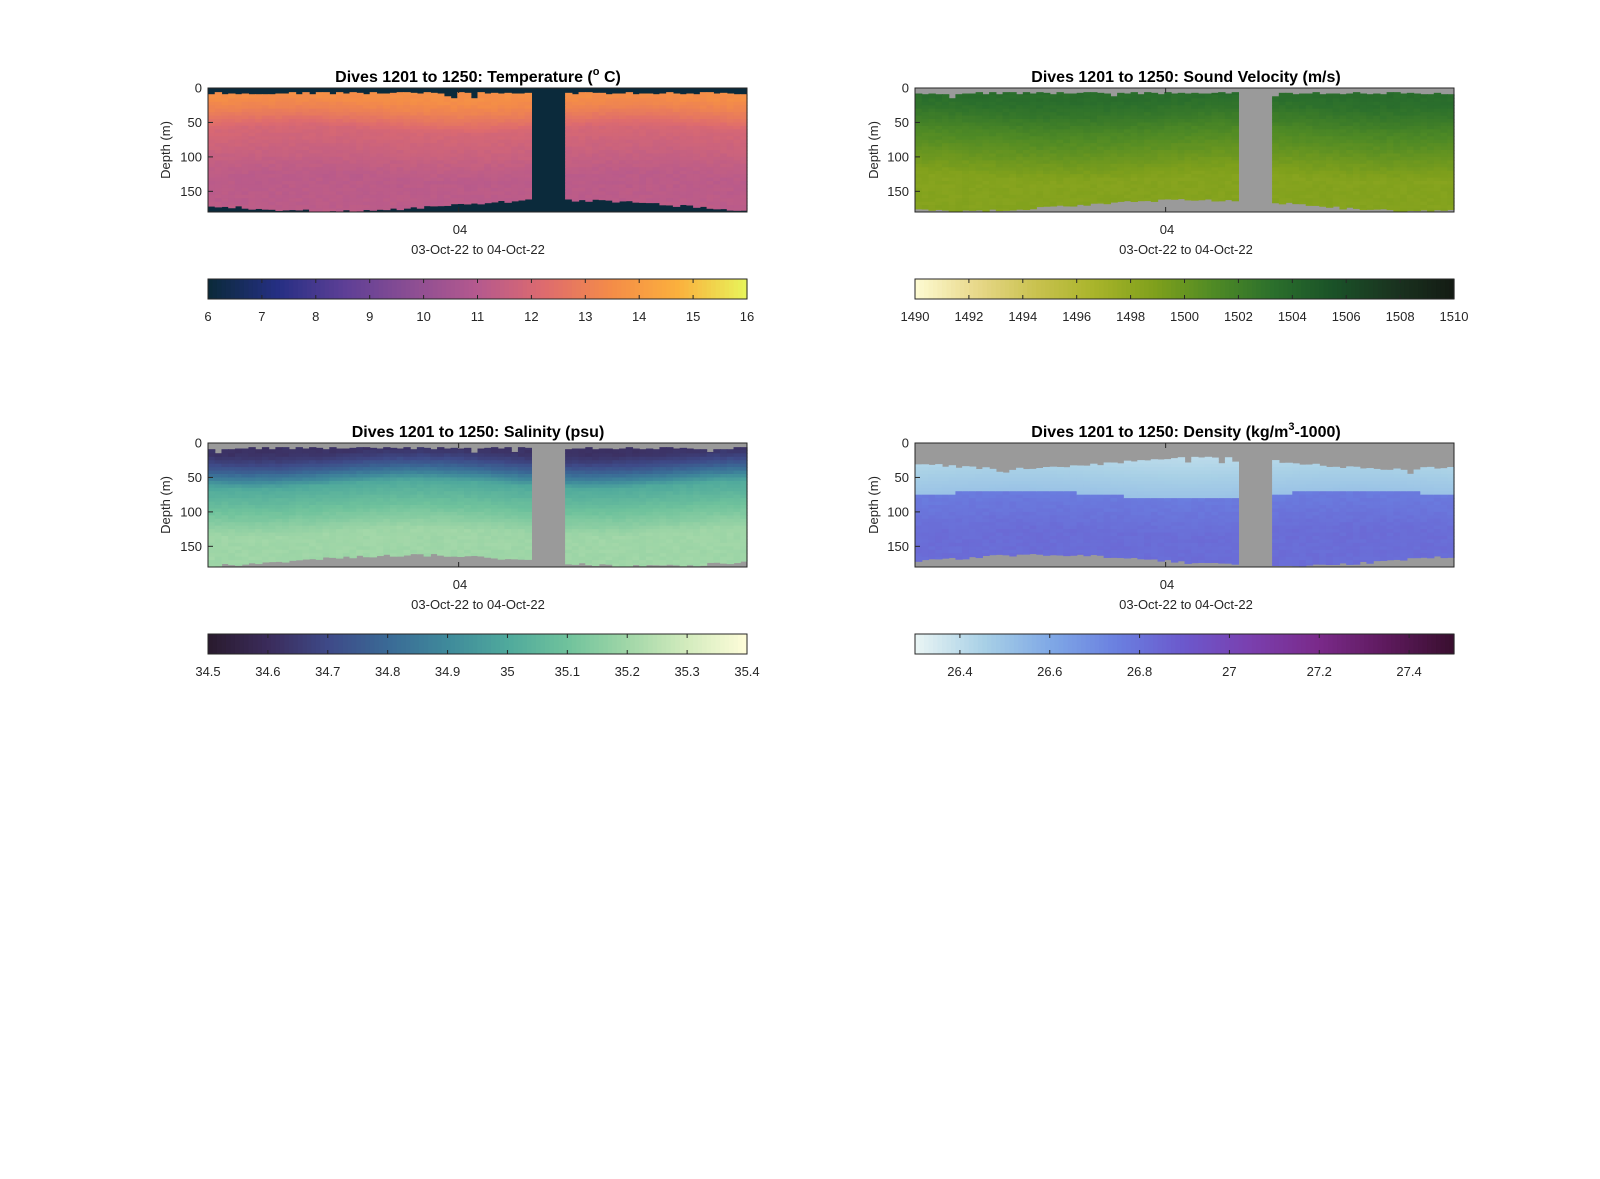  What do you see at coordinates (460, 229) in the screenshot?
I see `x-tick-label: 04` at bounding box center [460, 229].